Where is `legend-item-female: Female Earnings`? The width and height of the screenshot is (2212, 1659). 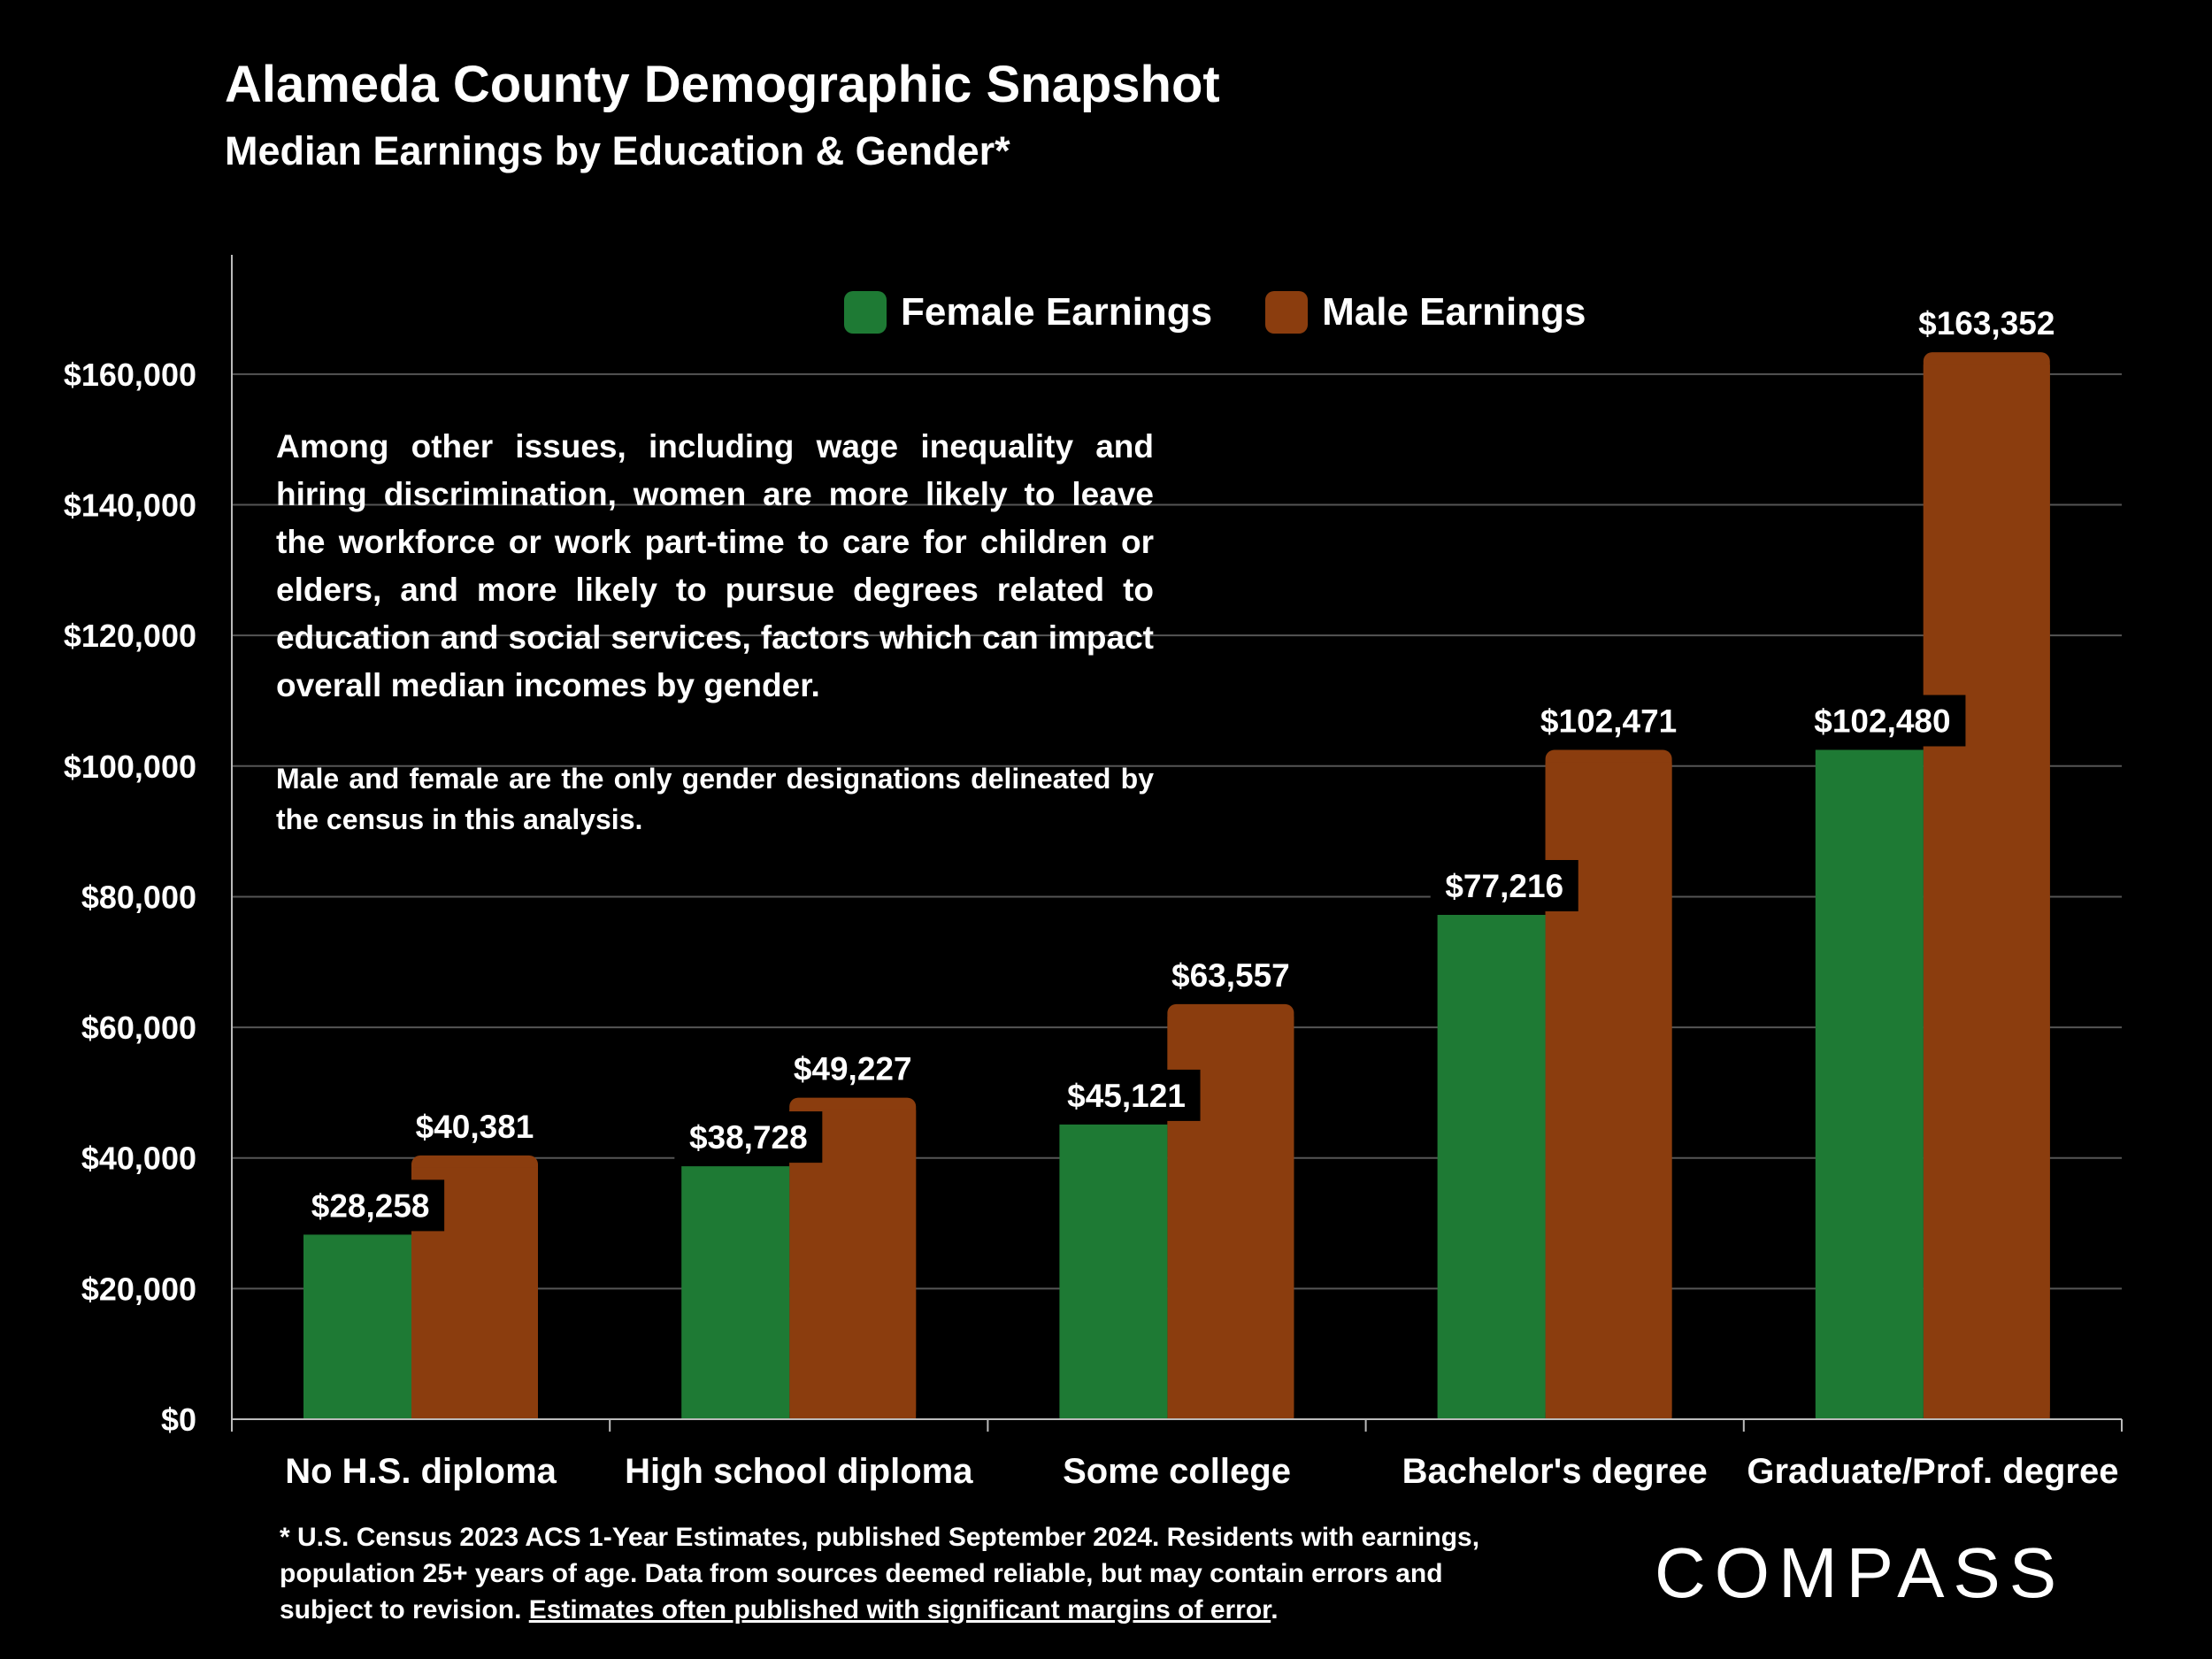
legend-item-female: Female Earnings is located at coordinates (1028, 312).